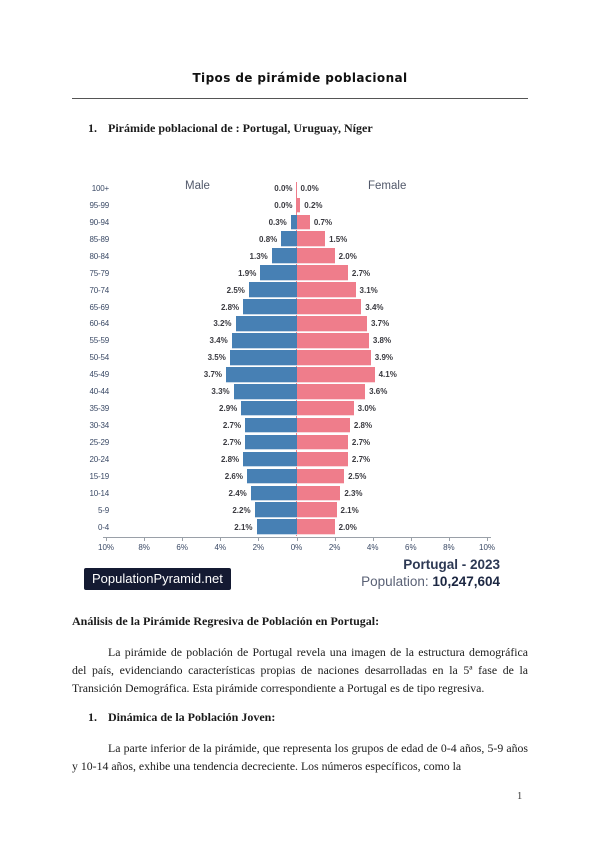  I want to click on pyramid-row: 45-49 3.7% 4.1%, so click(290, 374).